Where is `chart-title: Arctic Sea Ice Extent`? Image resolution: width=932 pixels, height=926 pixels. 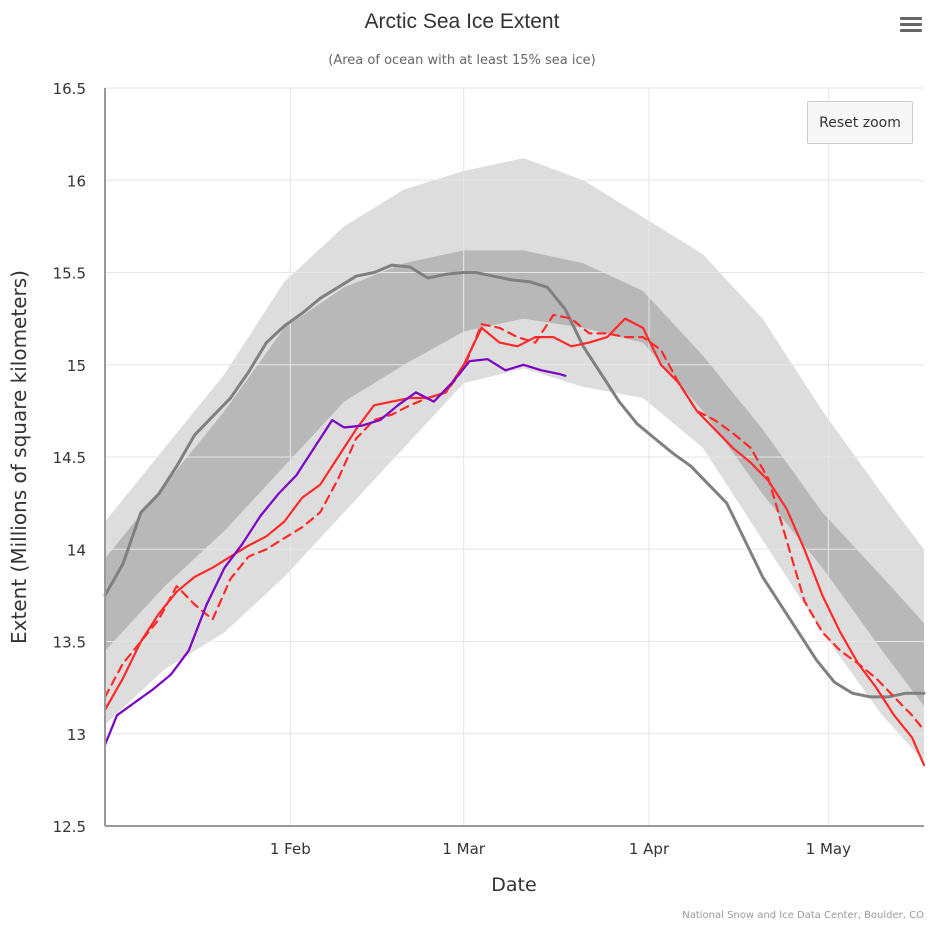
chart-title: Arctic Sea Ice Extent is located at coordinates (462, 21).